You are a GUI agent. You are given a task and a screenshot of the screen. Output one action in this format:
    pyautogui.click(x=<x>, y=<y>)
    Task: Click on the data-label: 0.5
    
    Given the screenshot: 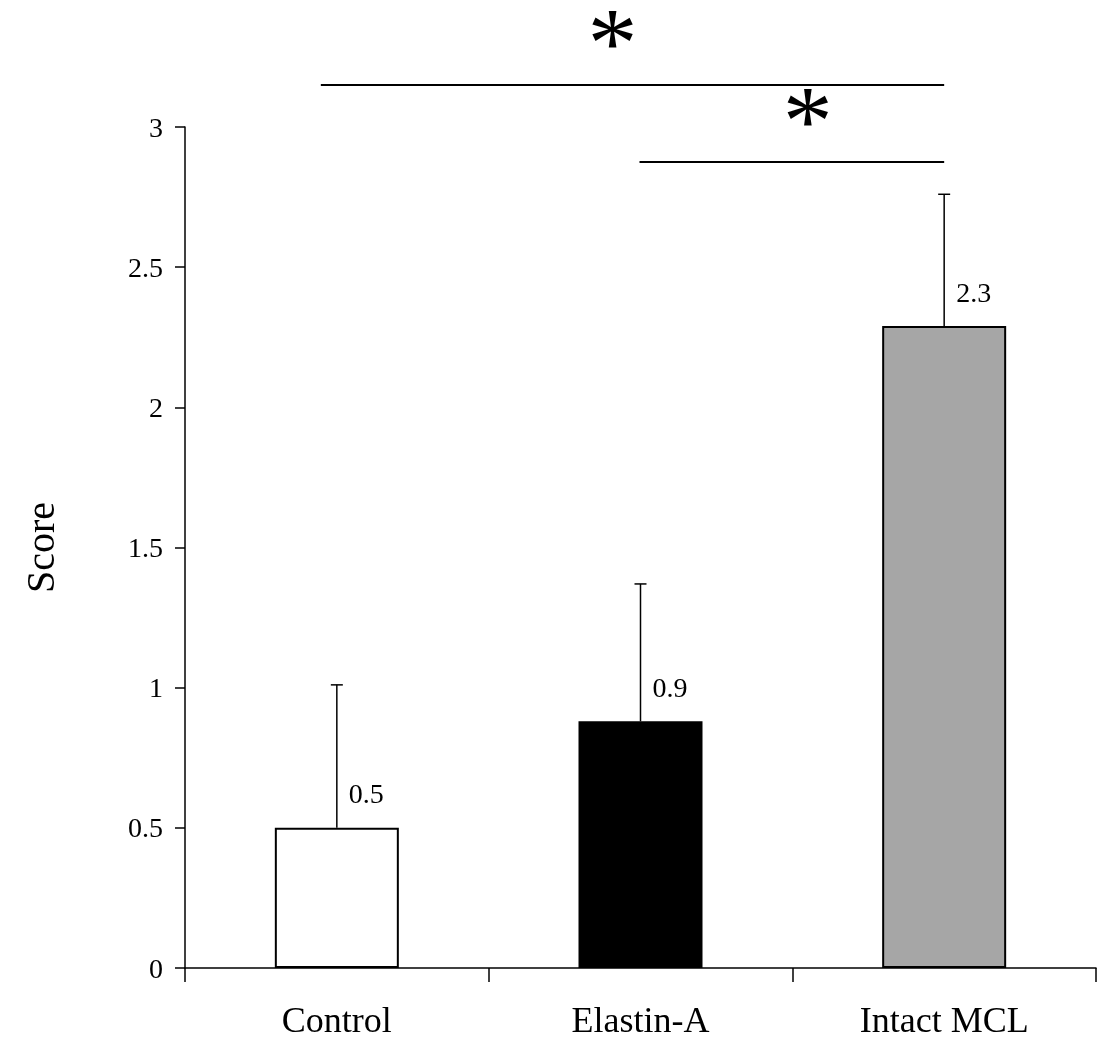 What is the action you would take?
    pyautogui.click(x=366, y=794)
    